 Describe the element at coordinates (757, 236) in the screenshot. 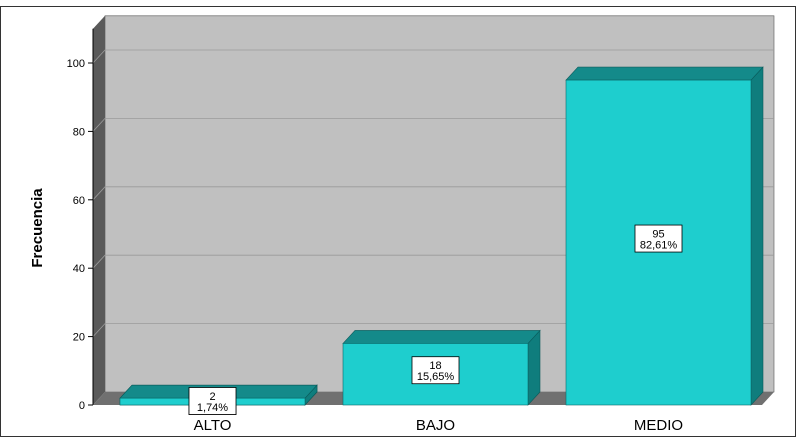

I see `bar-side-face` at that location.